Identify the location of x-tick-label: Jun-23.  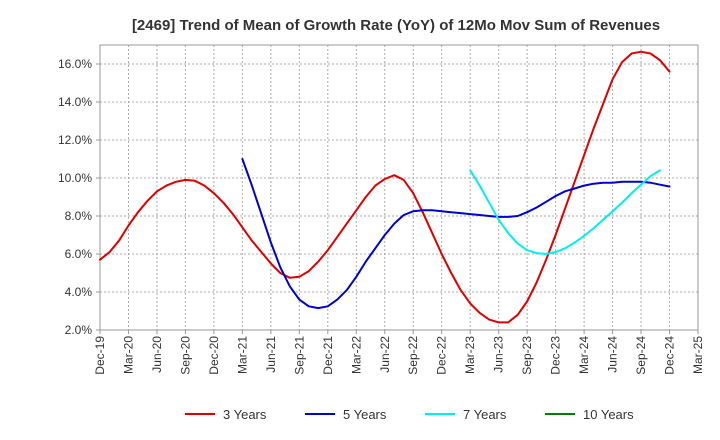
(499, 354).